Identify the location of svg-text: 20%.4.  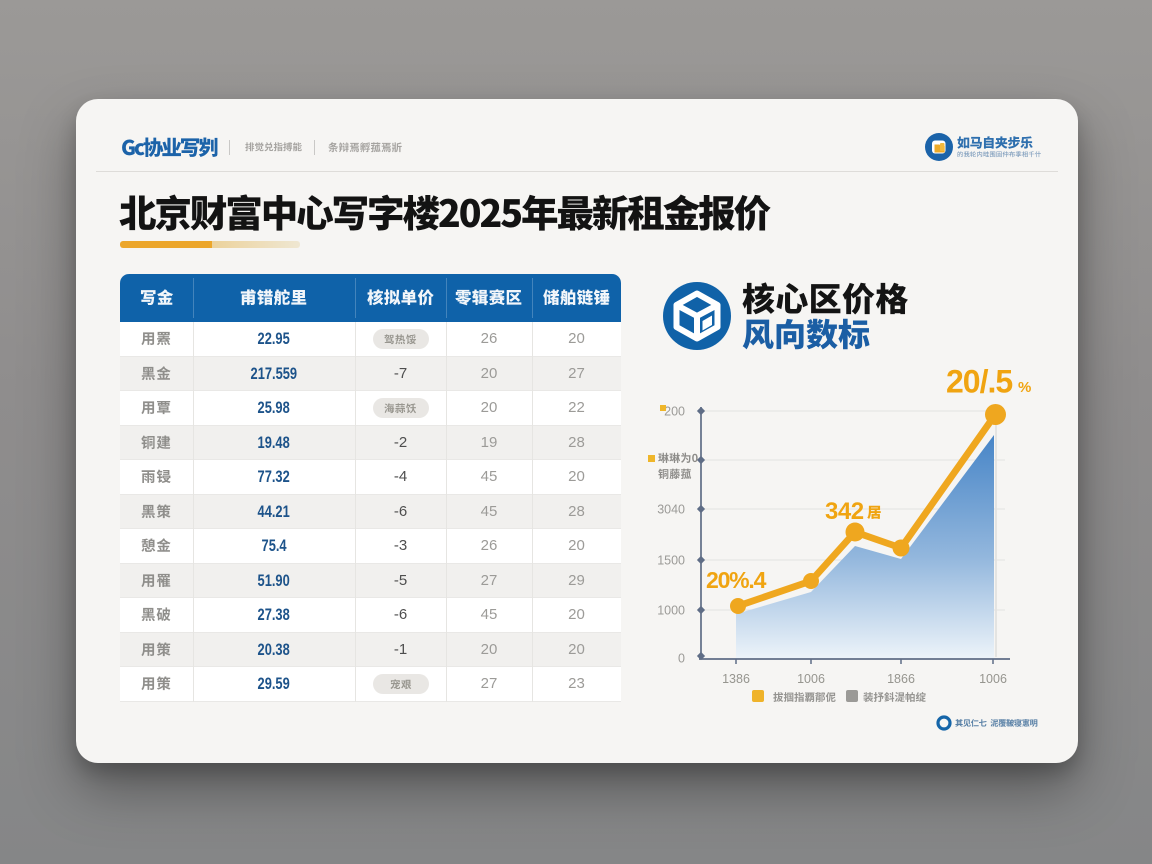
(736, 580).